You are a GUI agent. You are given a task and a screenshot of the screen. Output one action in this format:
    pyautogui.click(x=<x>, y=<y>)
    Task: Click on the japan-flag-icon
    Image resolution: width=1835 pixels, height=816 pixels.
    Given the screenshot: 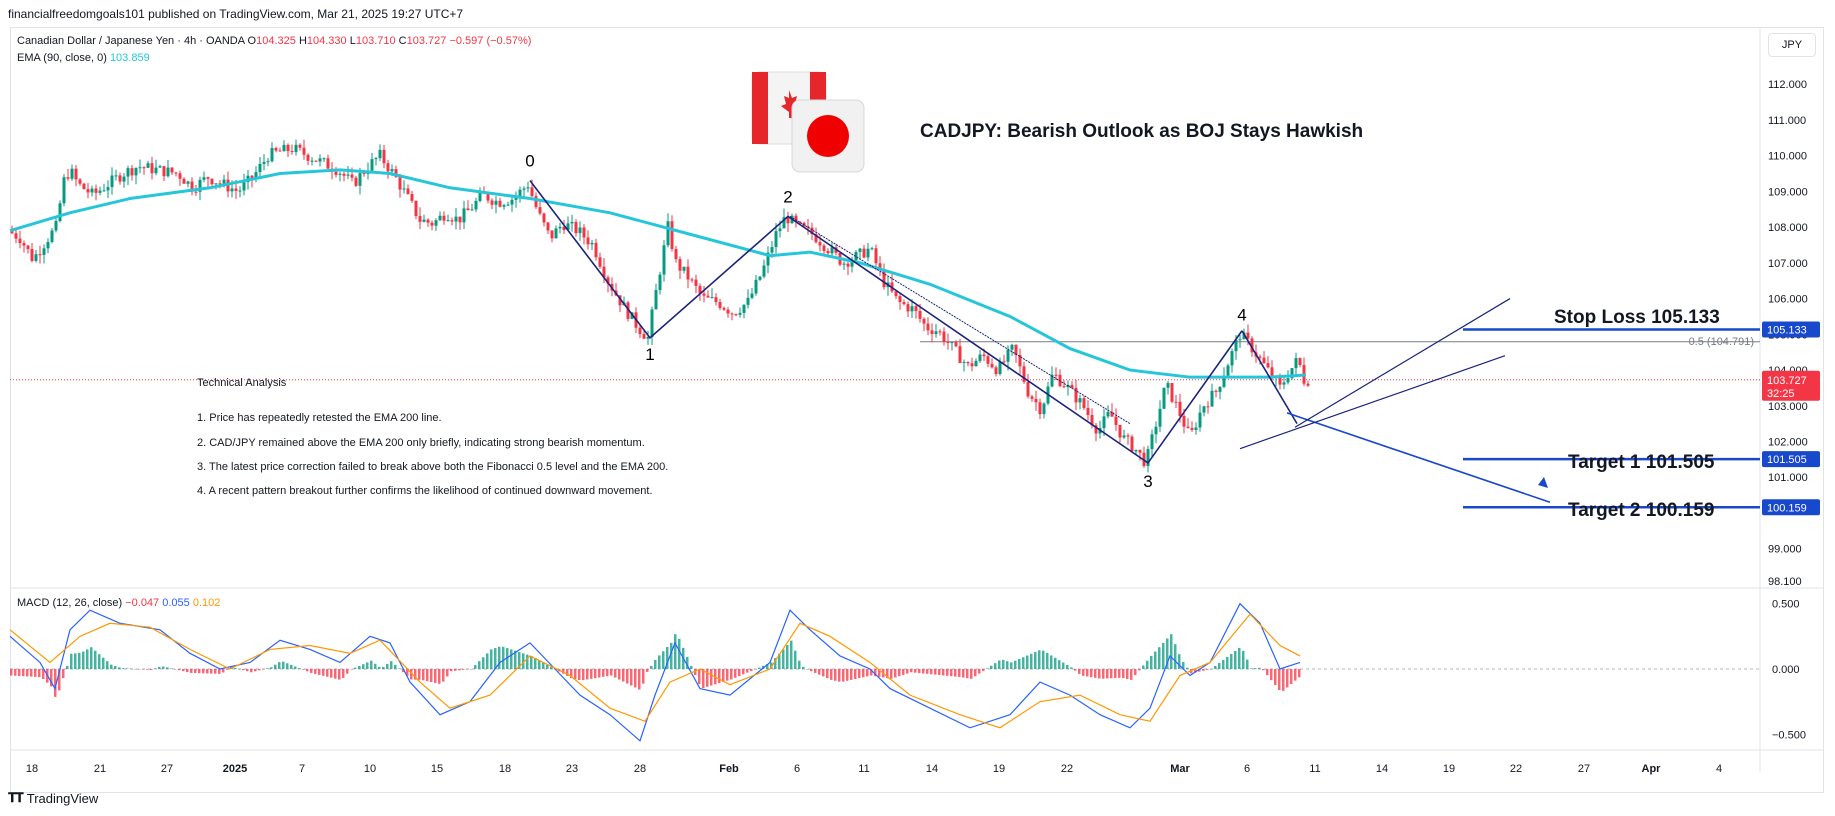 What is the action you would take?
    pyautogui.click(x=828, y=136)
    